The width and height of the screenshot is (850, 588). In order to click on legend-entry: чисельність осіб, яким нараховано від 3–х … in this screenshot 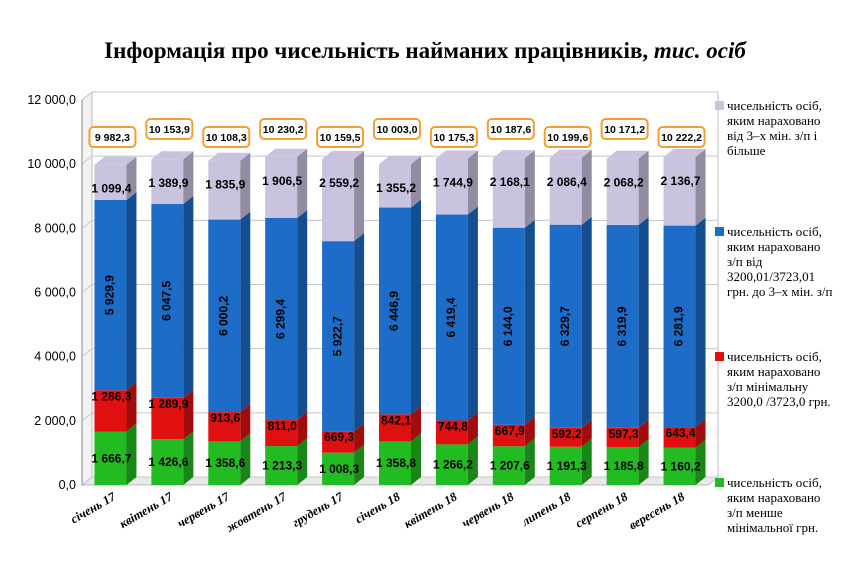, I will do `click(774, 128)`.